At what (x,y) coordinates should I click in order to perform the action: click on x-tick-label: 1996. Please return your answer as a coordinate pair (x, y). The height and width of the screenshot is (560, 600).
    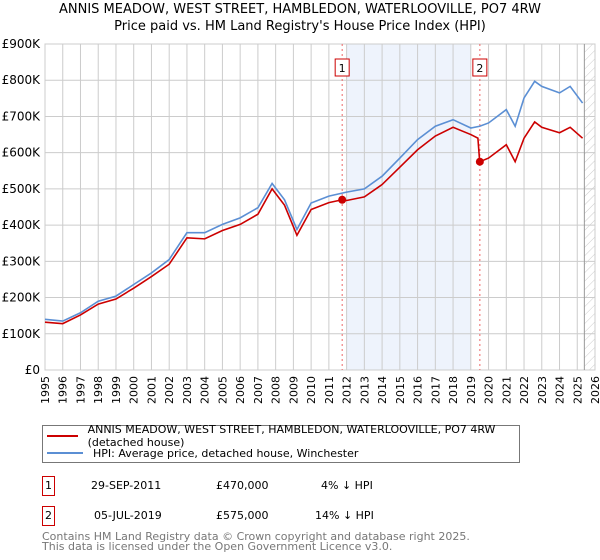
    Looking at the image, I should click on (63, 390).